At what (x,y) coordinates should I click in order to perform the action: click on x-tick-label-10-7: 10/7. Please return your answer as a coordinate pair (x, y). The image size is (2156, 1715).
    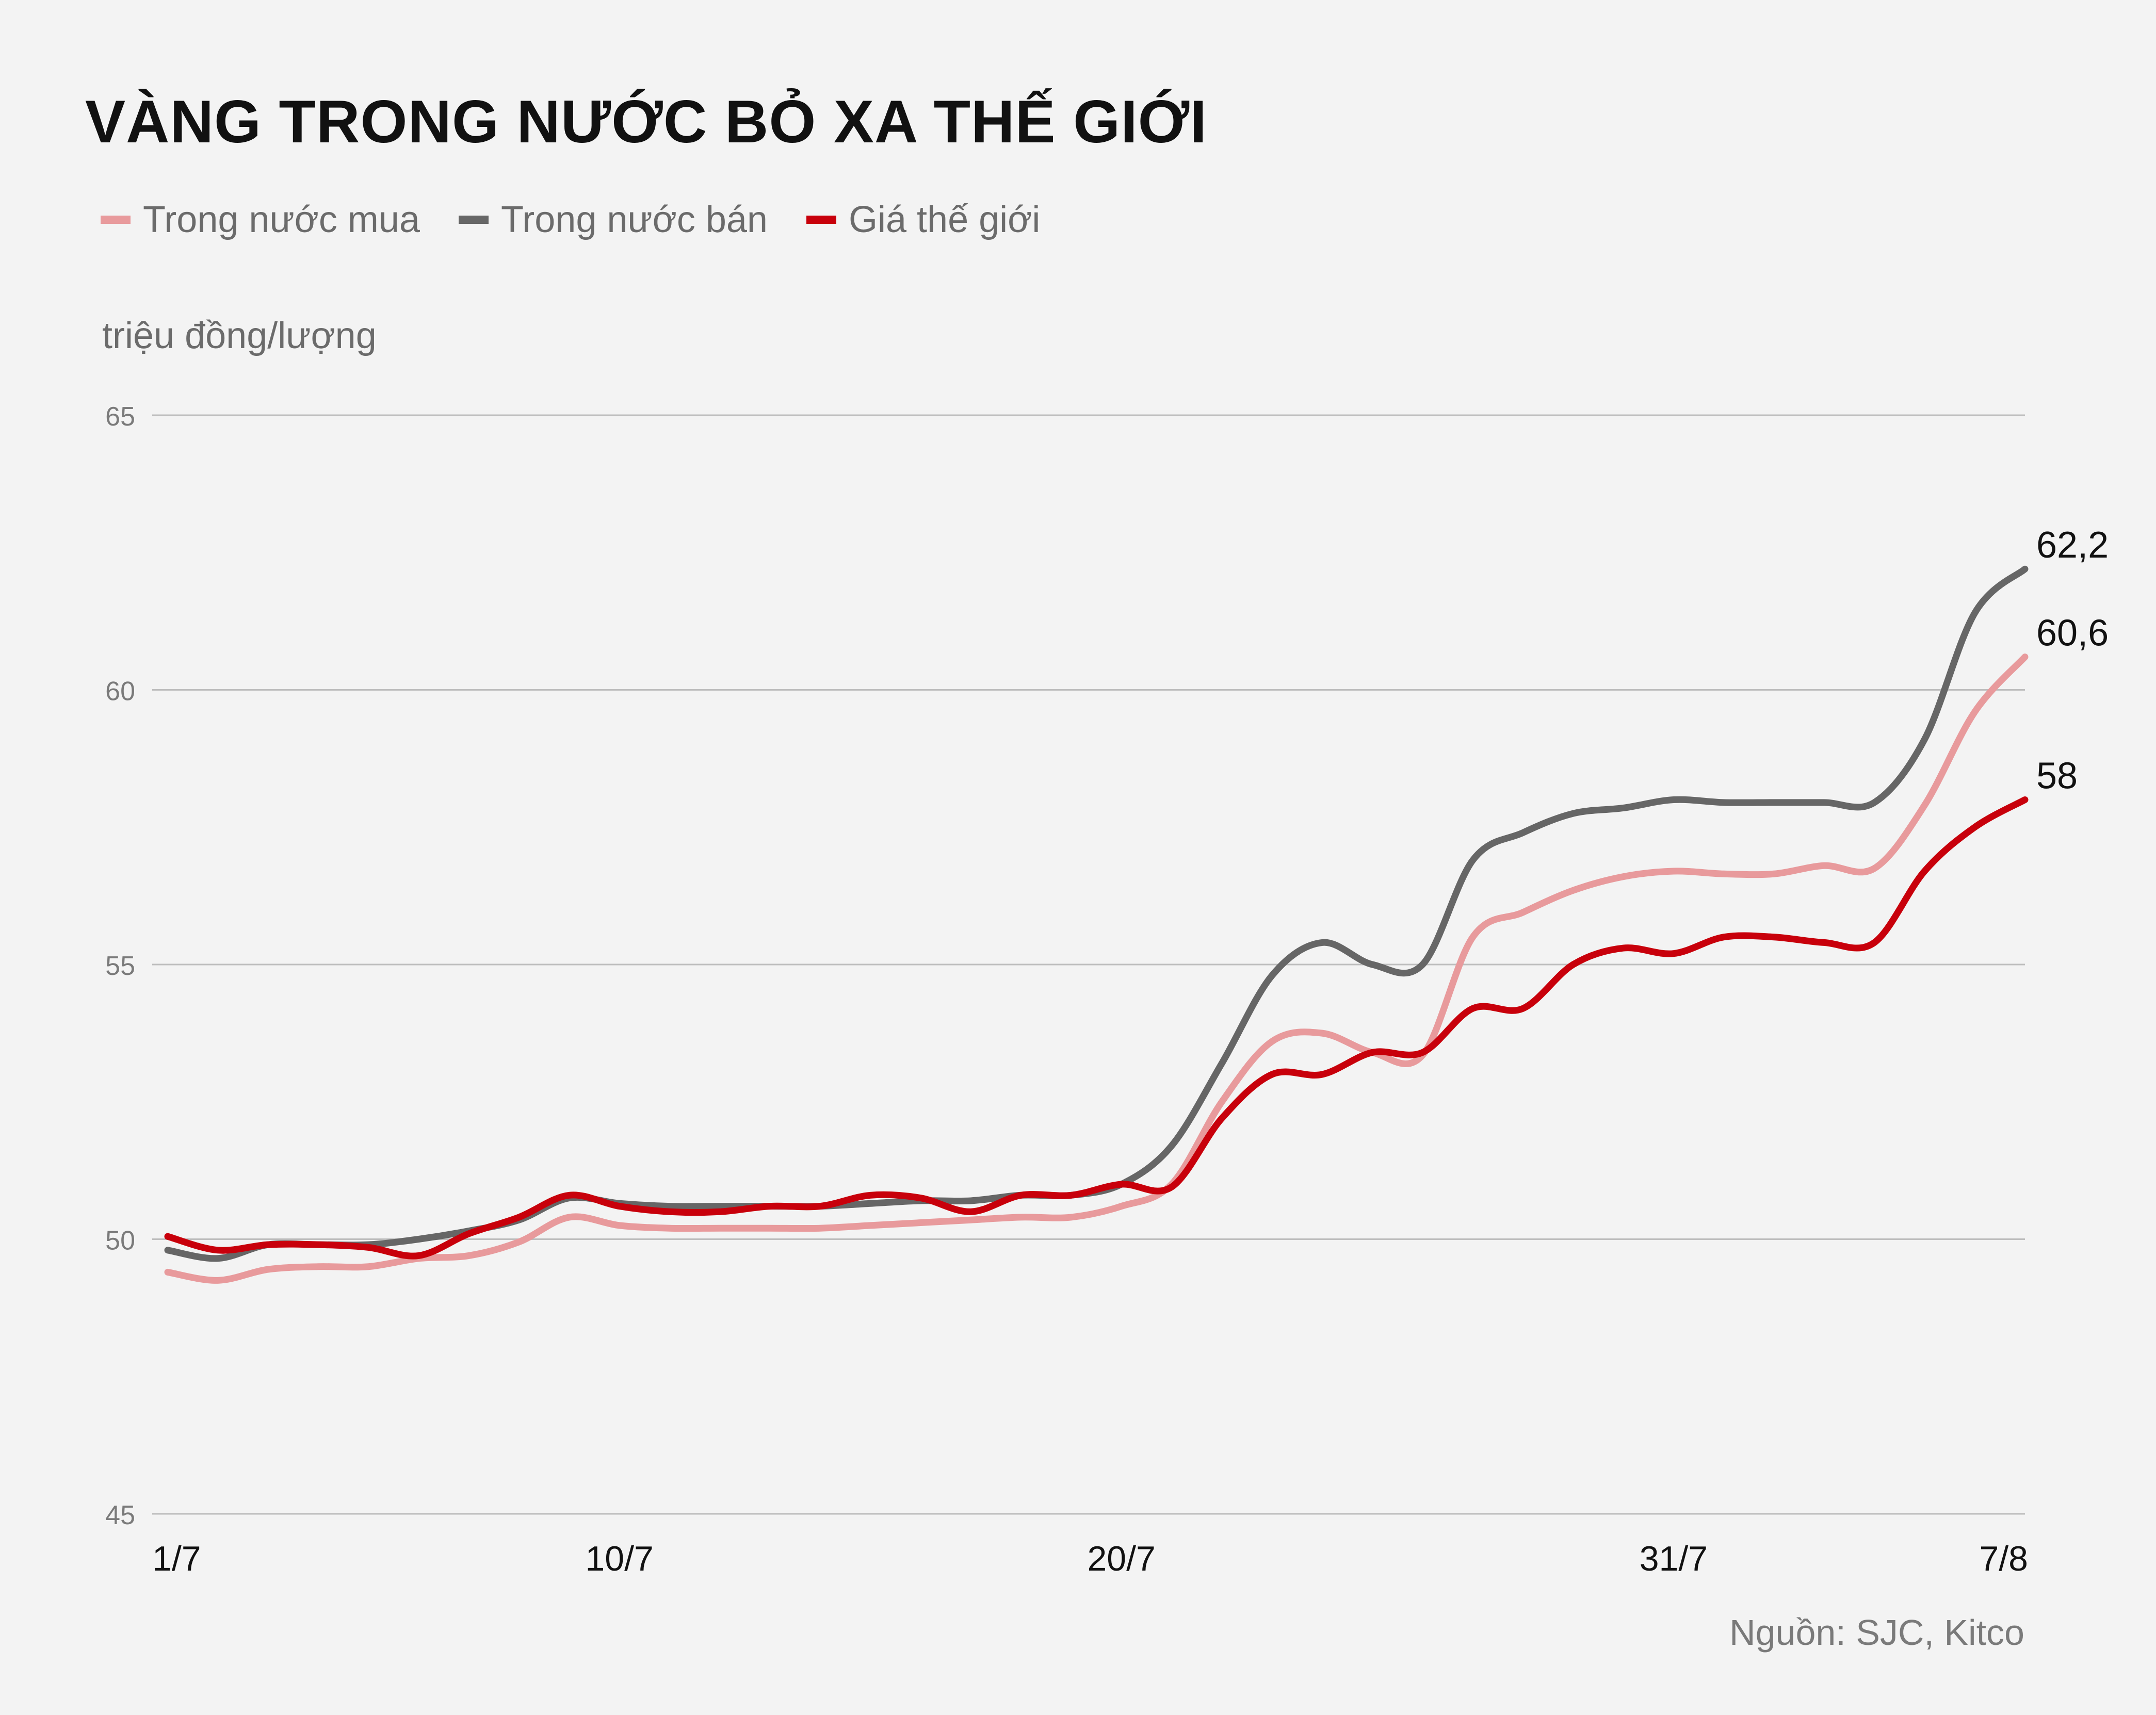
    Looking at the image, I should click on (619, 1559).